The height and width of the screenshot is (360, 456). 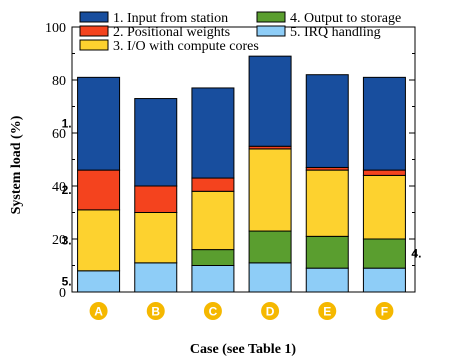 I want to click on legend-entry: 2. Positional weights, so click(x=171, y=32).